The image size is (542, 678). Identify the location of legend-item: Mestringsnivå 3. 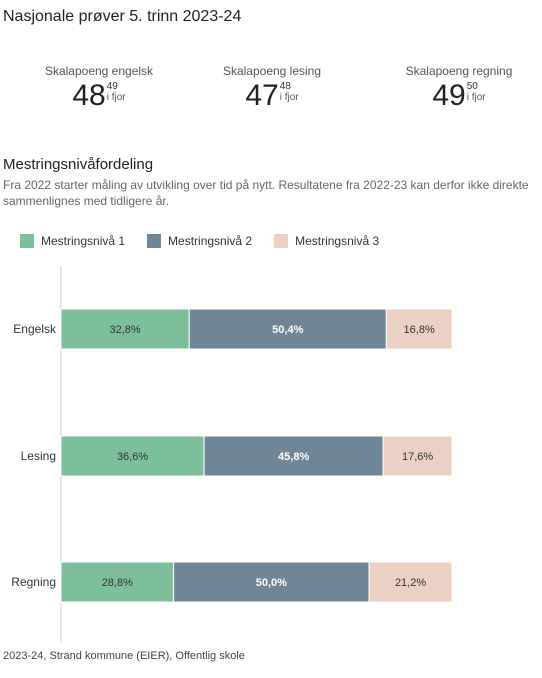
(326, 241).